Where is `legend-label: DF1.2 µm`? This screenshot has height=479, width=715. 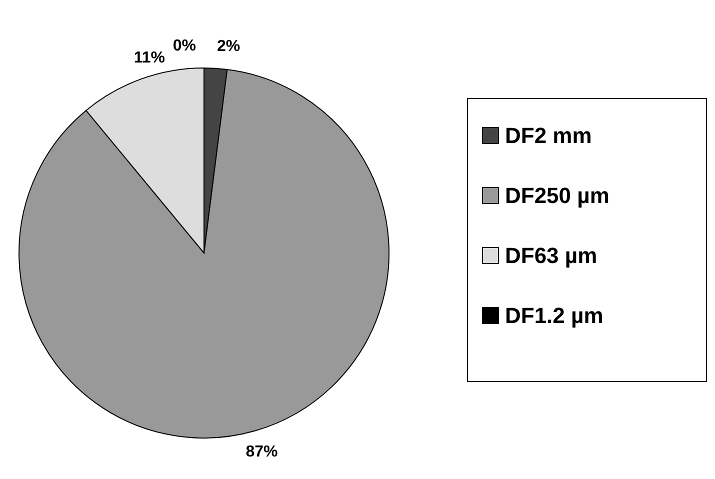 legend-label: DF1.2 µm is located at coordinates (554, 315).